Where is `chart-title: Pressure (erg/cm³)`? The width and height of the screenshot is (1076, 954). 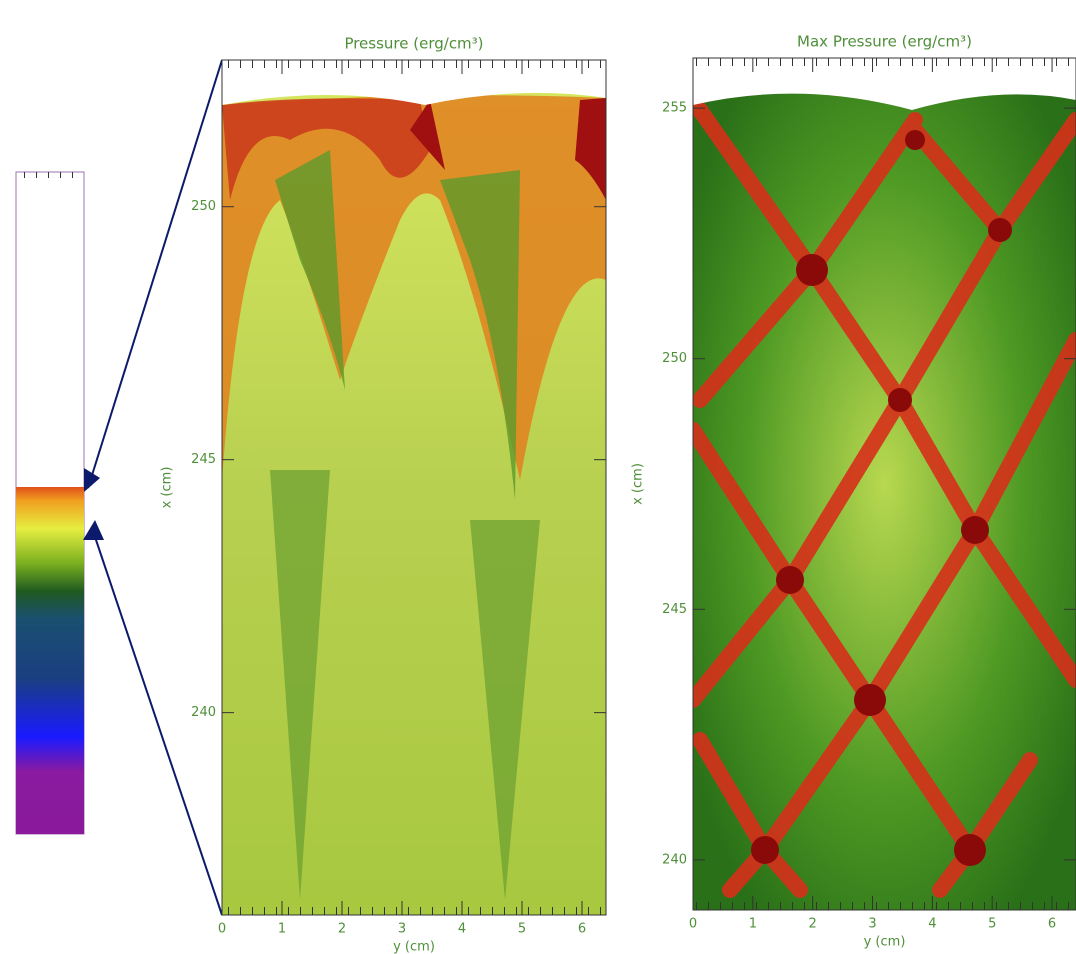
chart-title: Pressure (erg/cm³) is located at coordinates (413, 44).